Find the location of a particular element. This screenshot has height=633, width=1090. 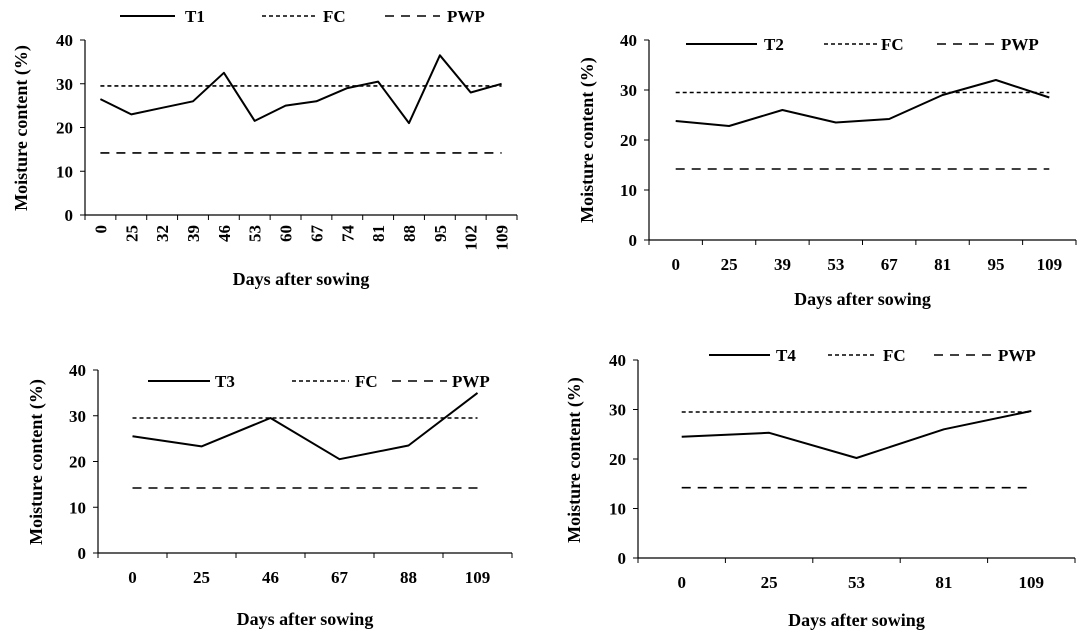

legend-label-t4: T4 is located at coordinates (786, 355).